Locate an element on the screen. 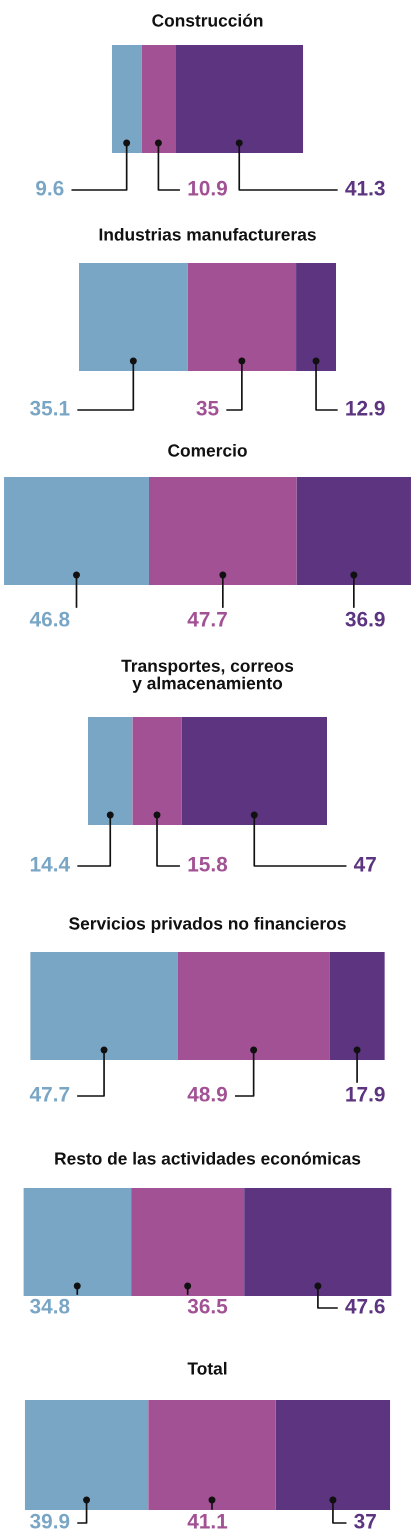 The image size is (415, 1540). data-label: 47.6 is located at coordinates (365, 1306).